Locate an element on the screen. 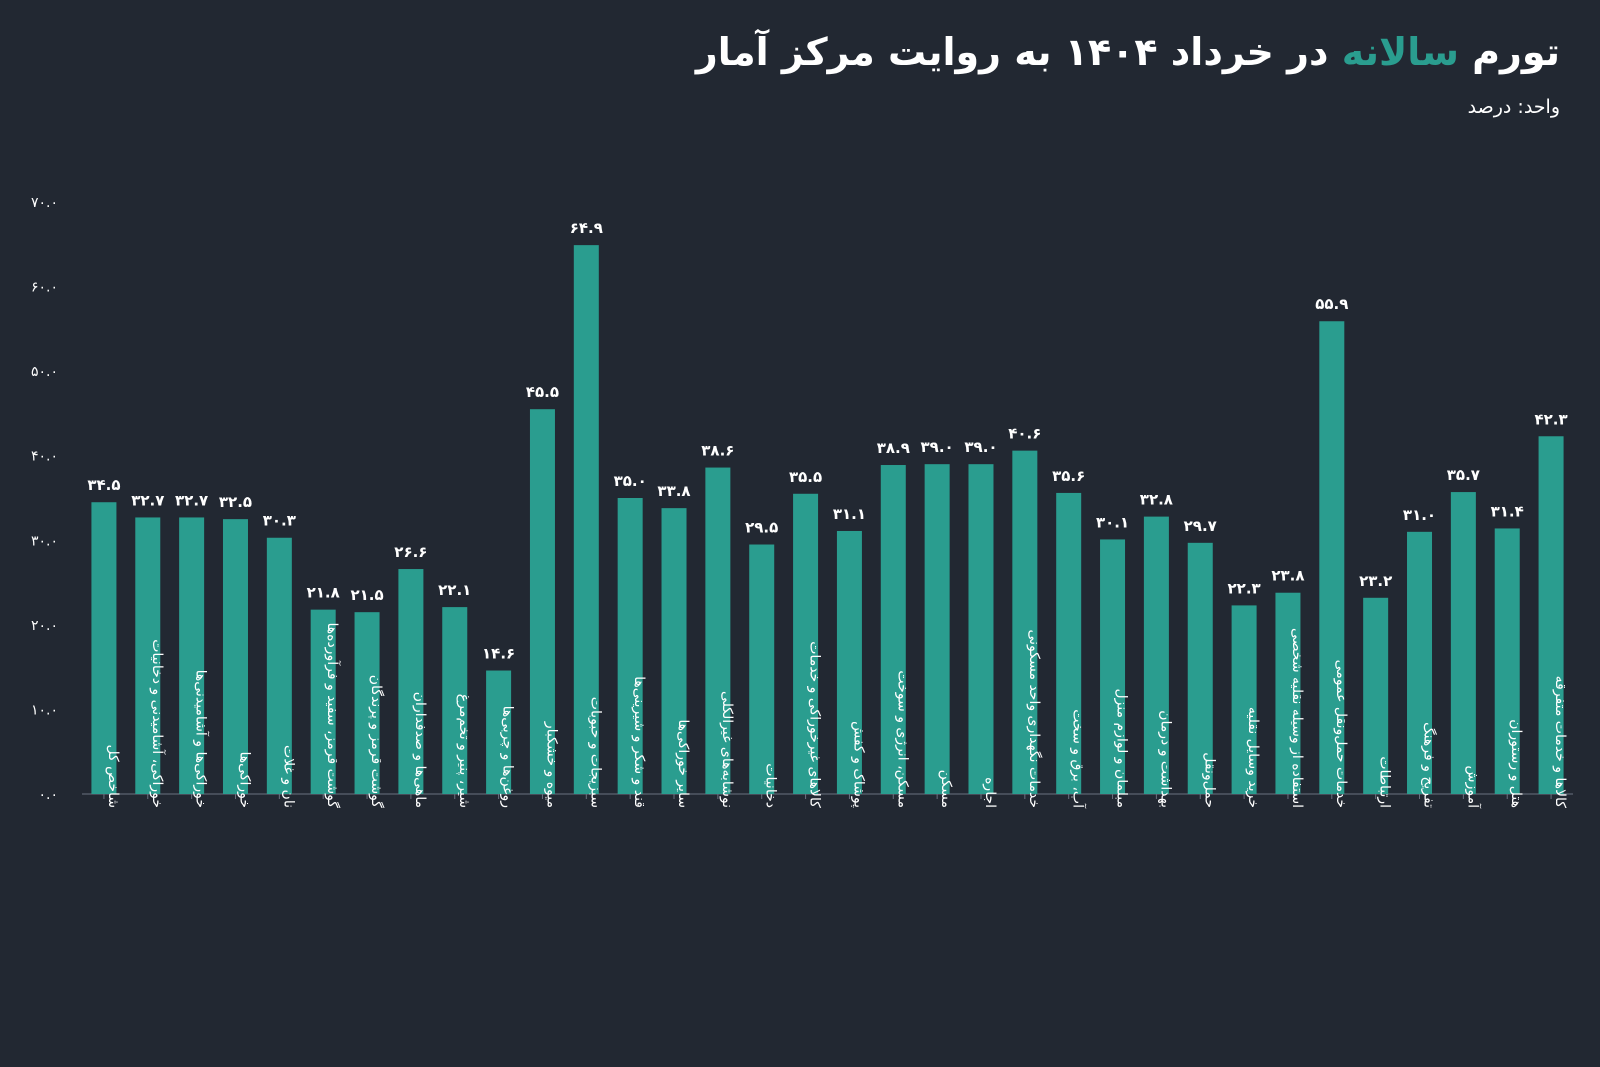 The height and width of the screenshot is (1067, 1600). data-label: ۶۴.۹ is located at coordinates (586, 228).